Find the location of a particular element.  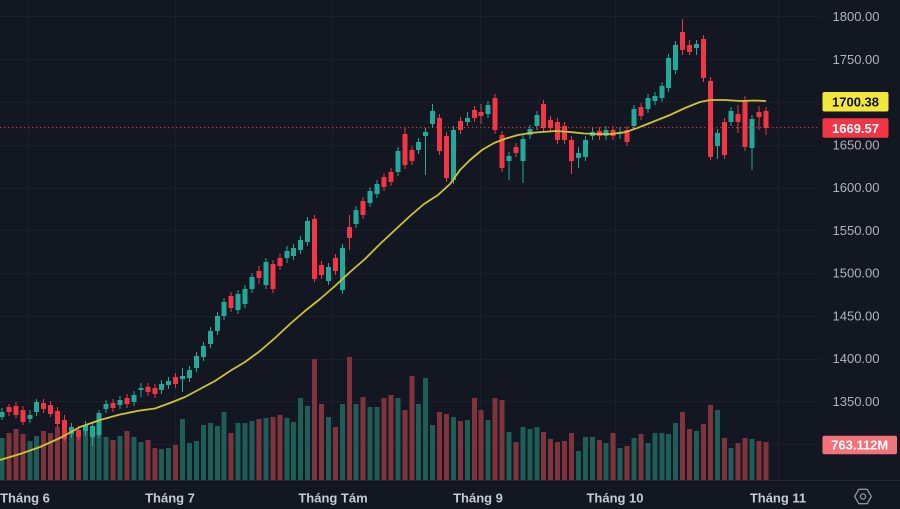

svg-text: 1350.00 is located at coordinates (856, 401).